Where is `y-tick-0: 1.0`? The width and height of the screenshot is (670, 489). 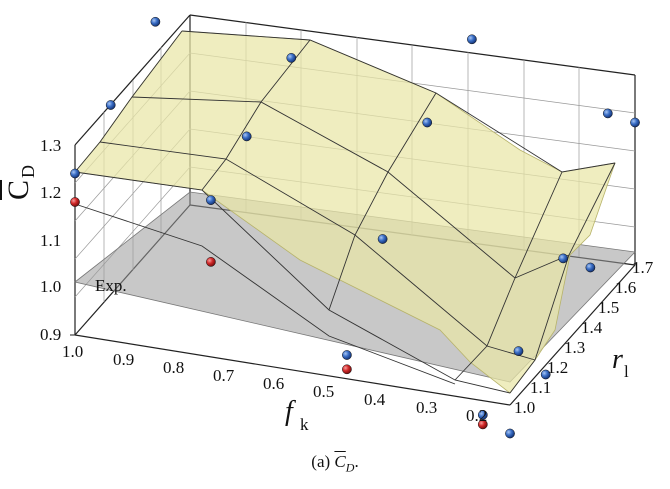
y-tick-0: 1.0 is located at coordinates (524, 407).